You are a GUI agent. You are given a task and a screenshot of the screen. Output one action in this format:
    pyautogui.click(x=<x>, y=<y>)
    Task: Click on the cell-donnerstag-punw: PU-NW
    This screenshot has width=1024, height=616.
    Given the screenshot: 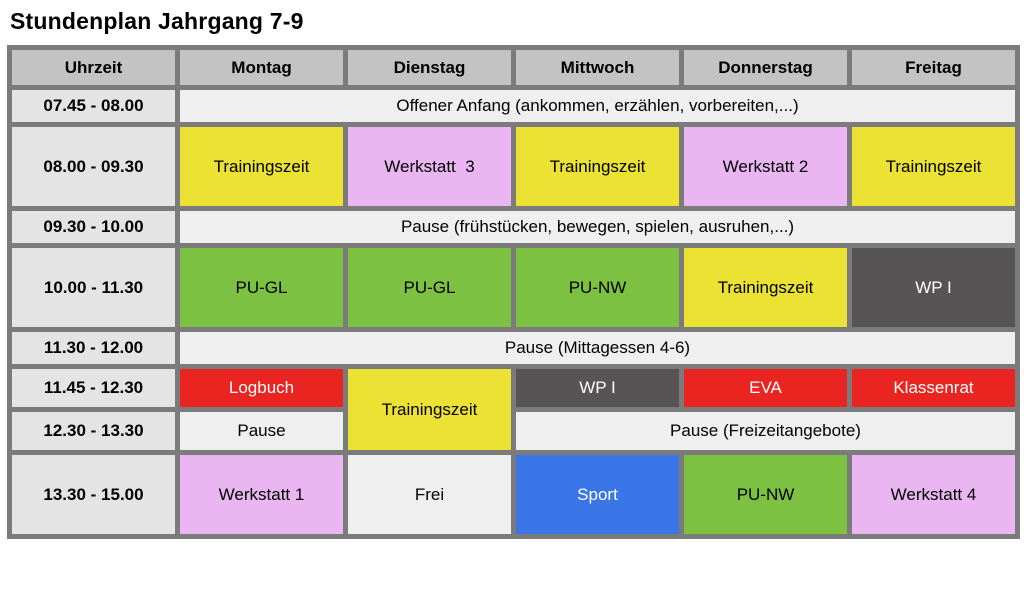 What is the action you would take?
    pyautogui.click(x=765, y=494)
    